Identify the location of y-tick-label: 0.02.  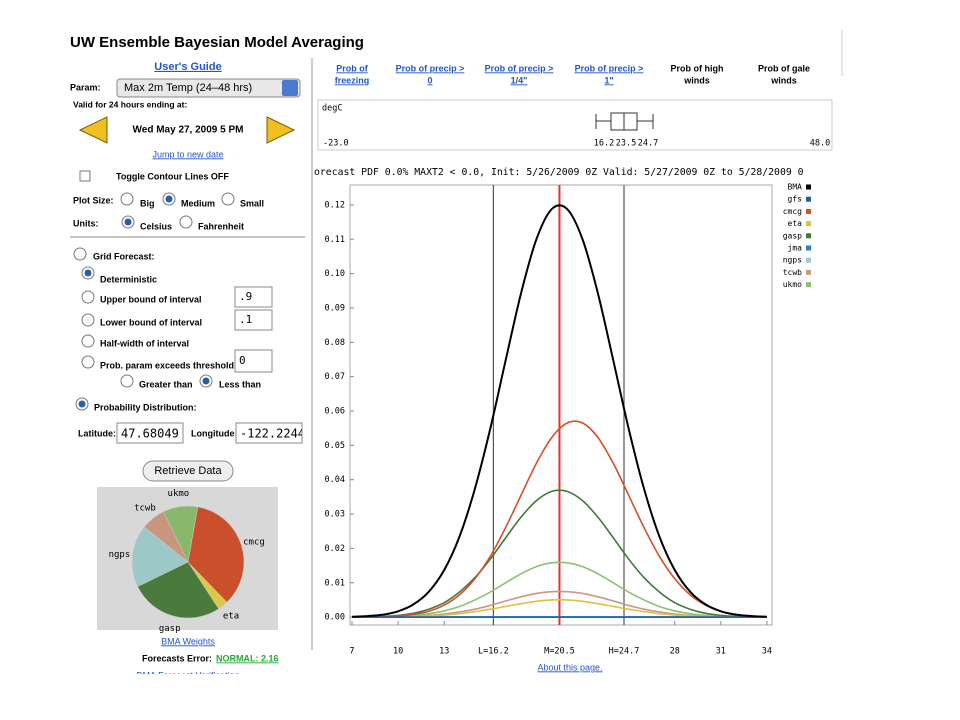
(335, 549).